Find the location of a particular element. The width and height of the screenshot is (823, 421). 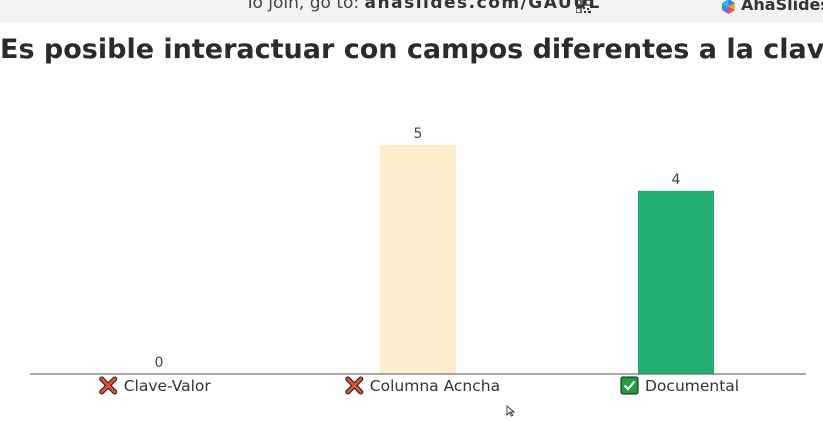

join-instructions: To join, go to: ahaslides.com/GAUUL is located at coordinates (423, 6).